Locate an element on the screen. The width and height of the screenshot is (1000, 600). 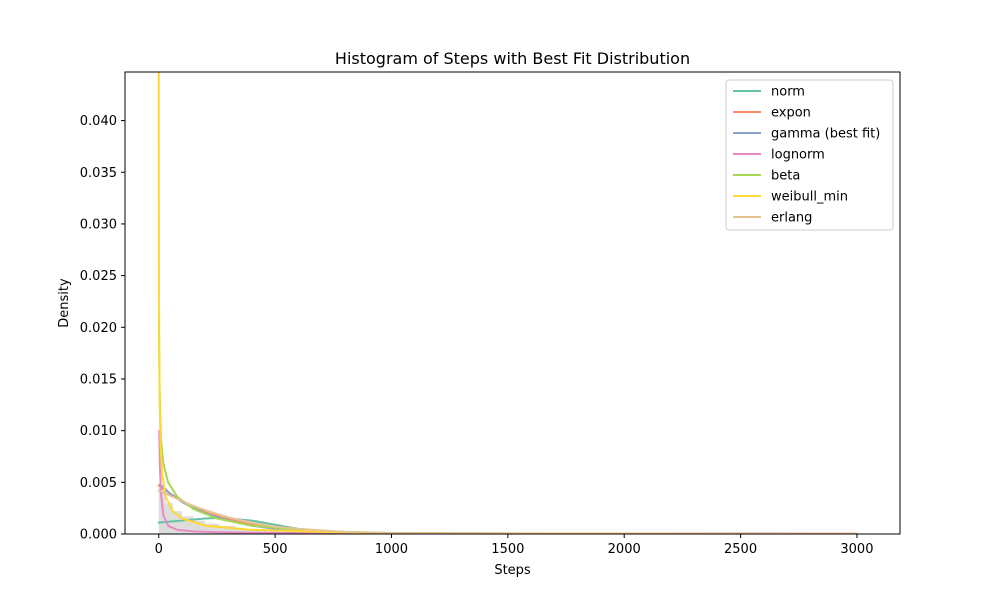
legend-label-gamma-best-fit-: gamma (best fit) is located at coordinates (825, 134).